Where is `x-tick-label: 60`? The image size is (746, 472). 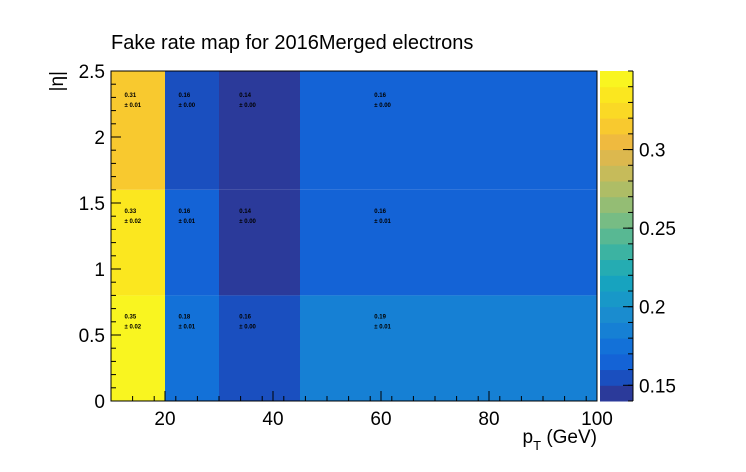 x-tick-label: 60 is located at coordinates (380, 419).